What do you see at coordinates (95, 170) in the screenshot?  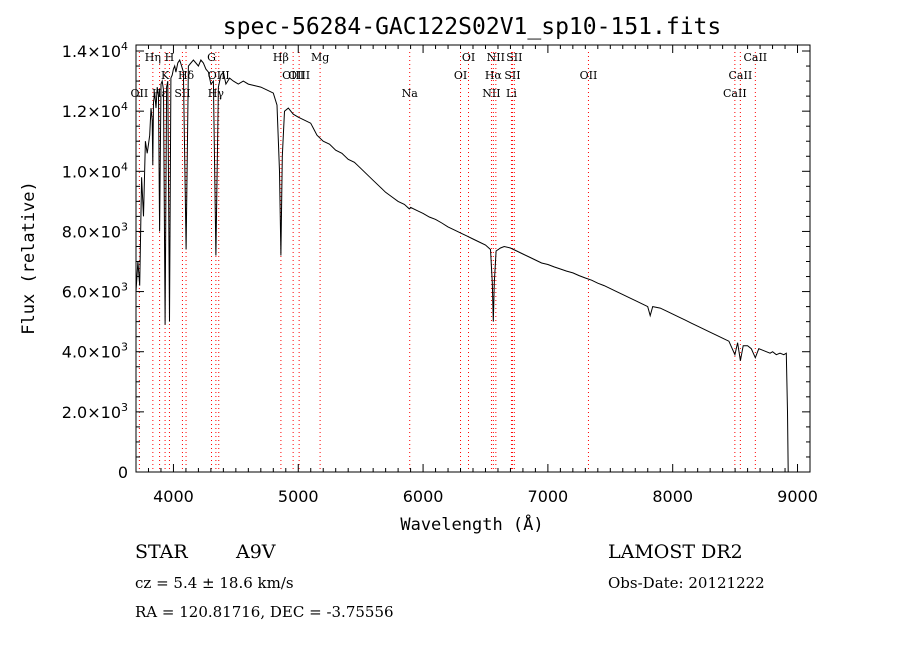 I see `y-tick-label: 1.0×10⁴` at bounding box center [95, 170].